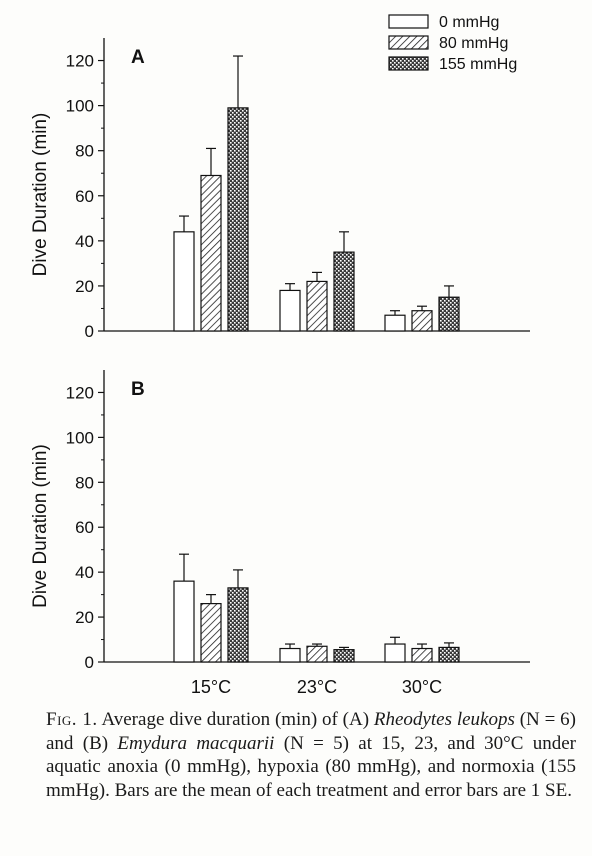 This screenshot has width=592, height=856. What do you see at coordinates (478, 64) in the screenshot?
I see `legend-label: 155 mmHg` at bounding box center [478, 64].